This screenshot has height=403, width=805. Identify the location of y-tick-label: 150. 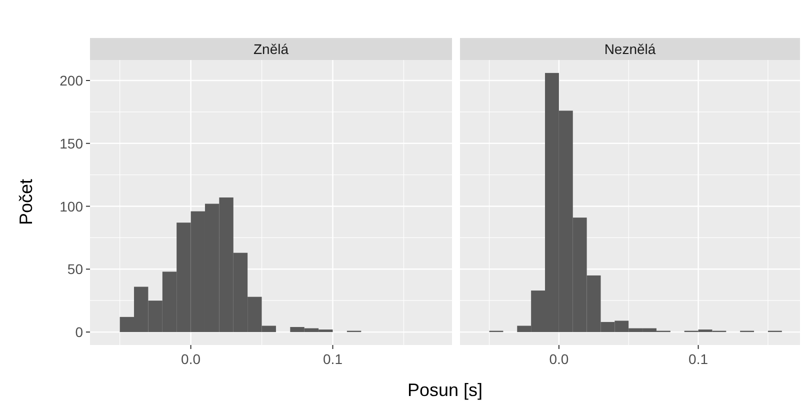
(72, 143).